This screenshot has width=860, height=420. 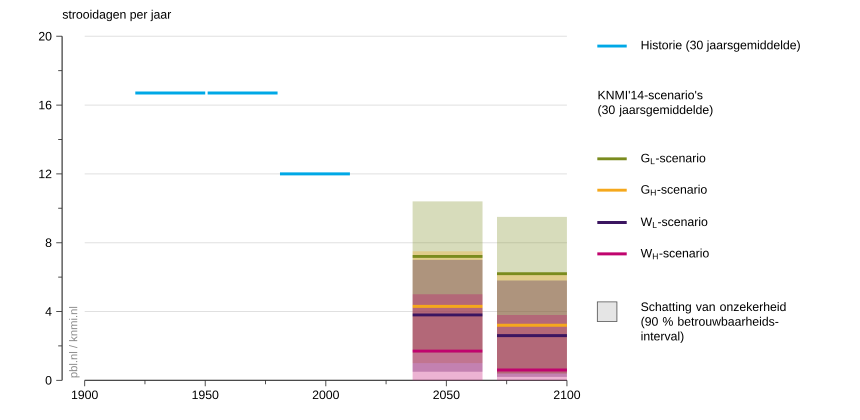 I want to click on text: pbl.nl / knmi.nl, so click(x=74, y=342).